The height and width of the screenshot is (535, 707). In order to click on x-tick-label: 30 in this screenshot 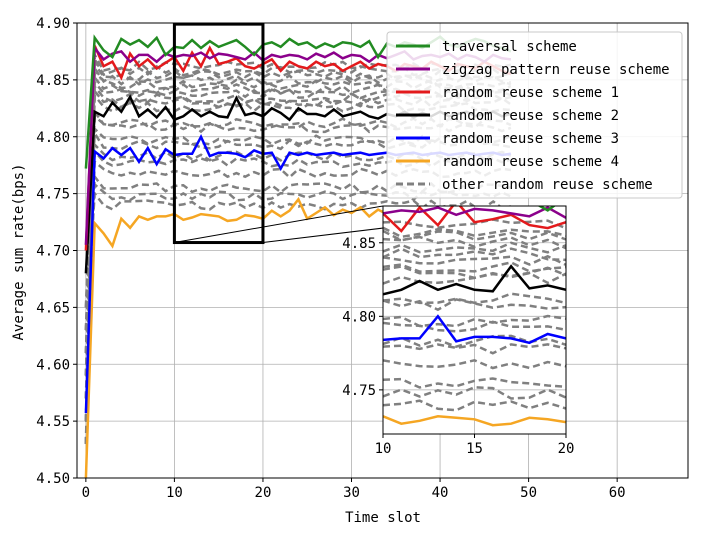, I will do `click(351, 493)`.